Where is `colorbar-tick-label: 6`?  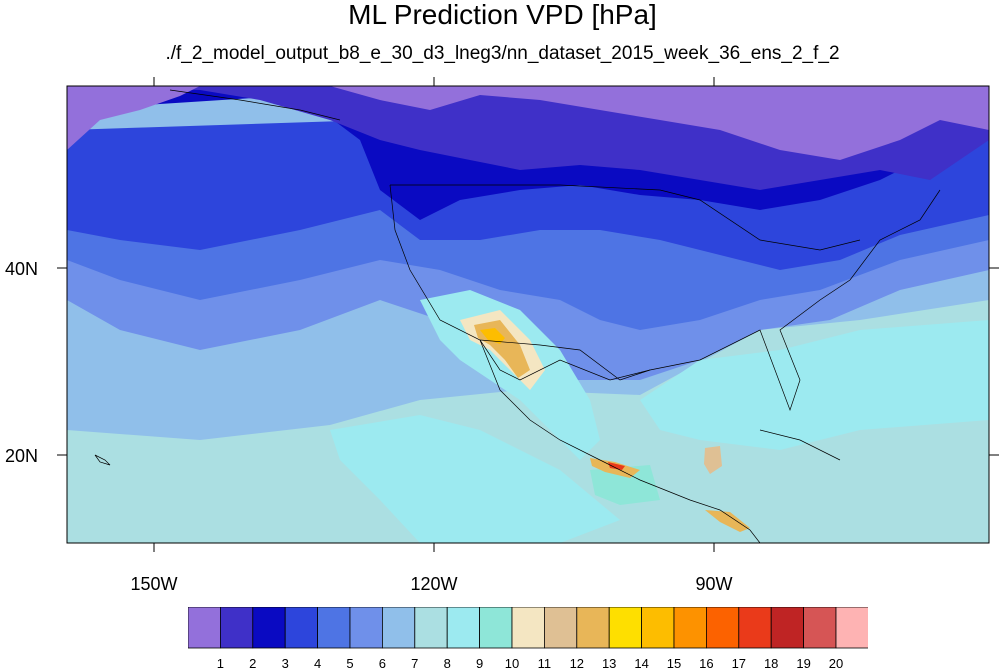
colorbar-tick-label: 6 is located at coordinates (382, 663).